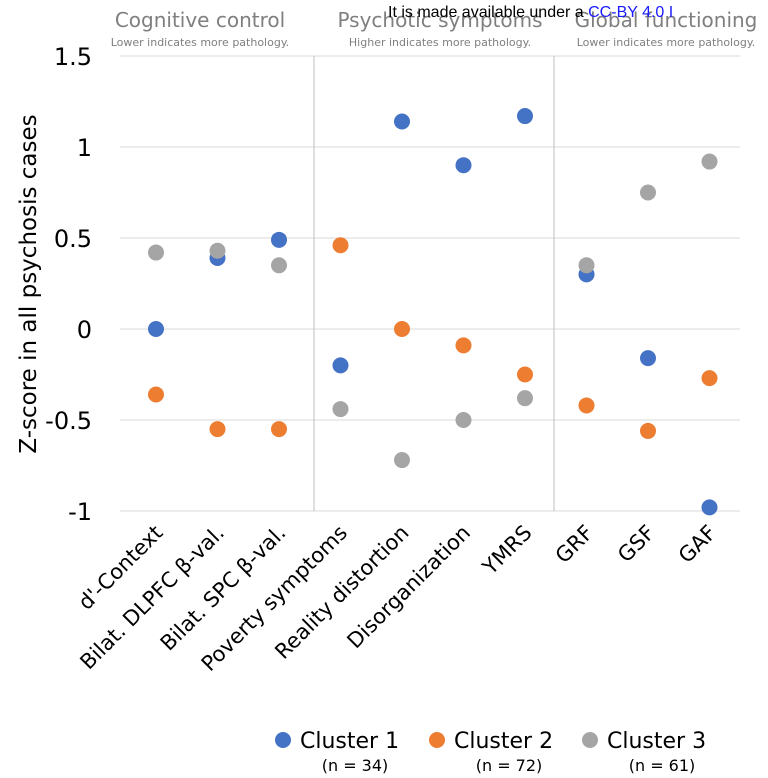 The height and width of the screenshot is (778, 768). Describe the element at coordinates (636, 544) in the screenshot. I see `x-tick-label: GSF` at that location.